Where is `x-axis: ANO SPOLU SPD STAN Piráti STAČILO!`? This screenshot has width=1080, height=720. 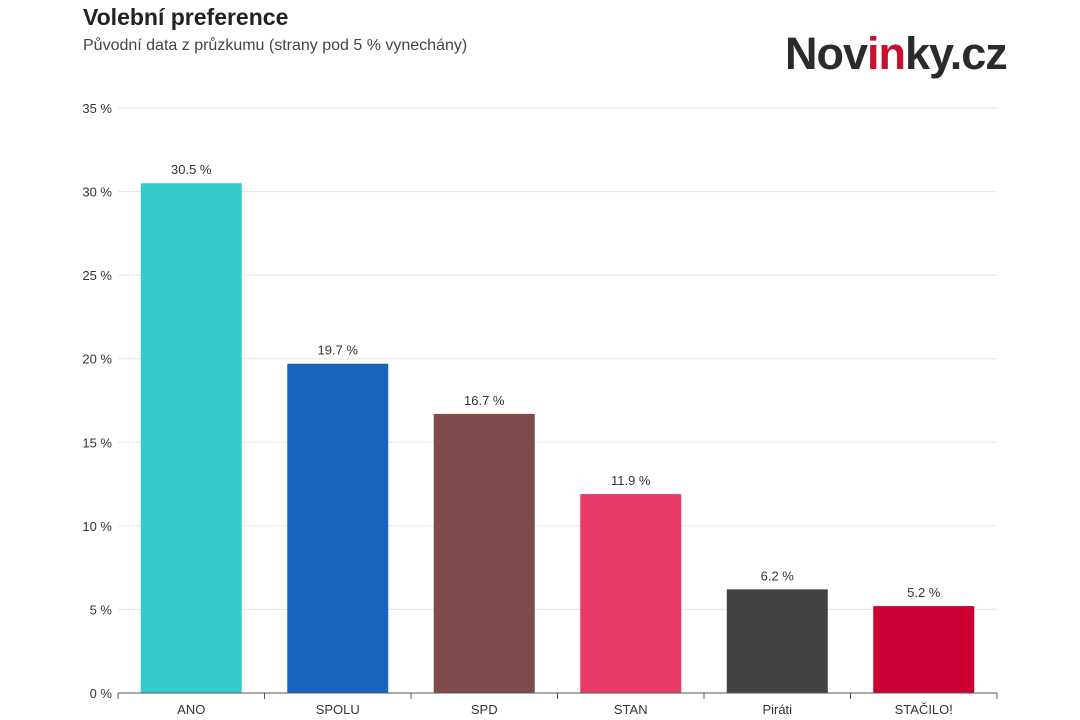 x-axis: ANO SPOLU SPD STAN Piráti STAČILO! is located at coordinates (557, 704).